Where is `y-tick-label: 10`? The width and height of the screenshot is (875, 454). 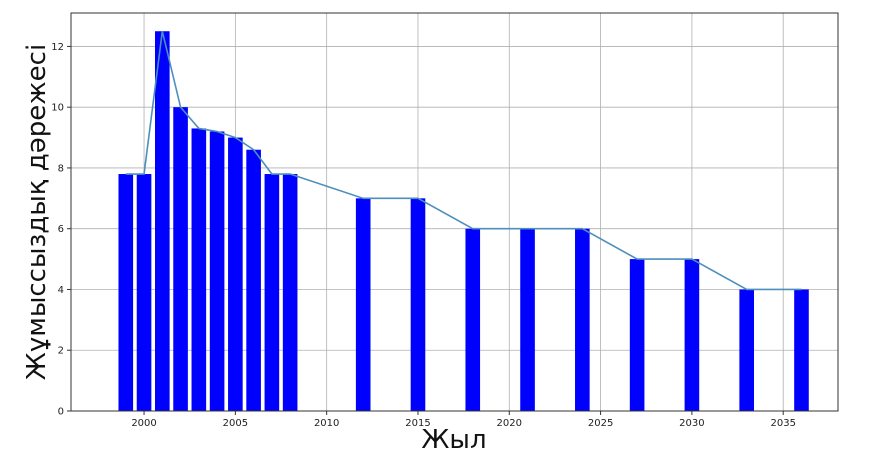 y-tick-label: 10 is located at coordinates (57, 108).